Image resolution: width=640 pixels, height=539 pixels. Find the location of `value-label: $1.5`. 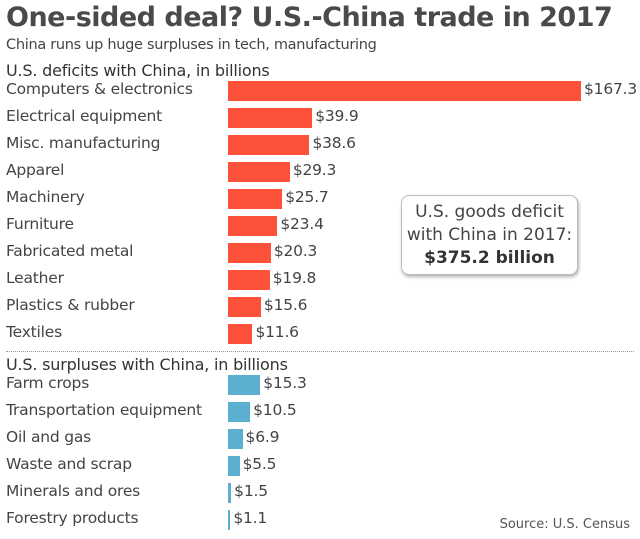

value-label: $1.5 is located at coordinates (251, 491).